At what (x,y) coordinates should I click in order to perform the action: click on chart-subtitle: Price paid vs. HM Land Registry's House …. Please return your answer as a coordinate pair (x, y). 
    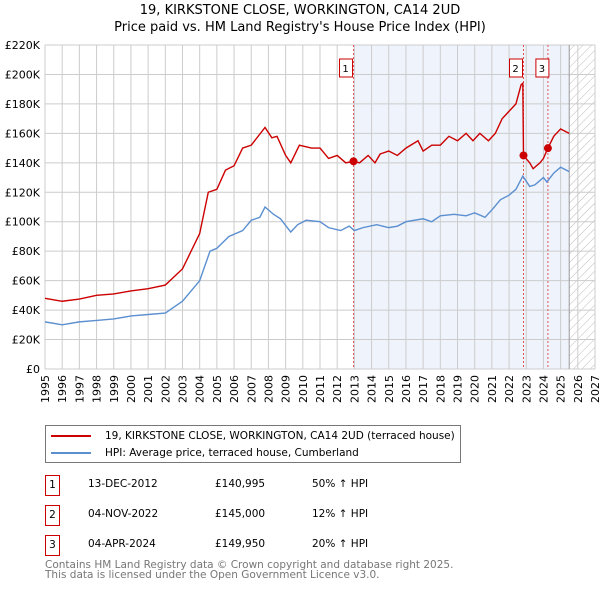
    Looking at the image, I should click on (300, 27).